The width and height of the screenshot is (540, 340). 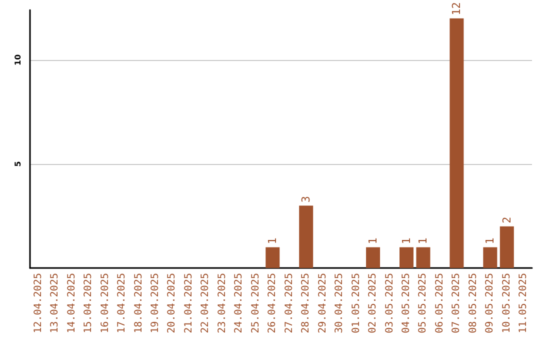 I want to click on x-tick-label: 06.05.2025, so click(x=440, y=303).